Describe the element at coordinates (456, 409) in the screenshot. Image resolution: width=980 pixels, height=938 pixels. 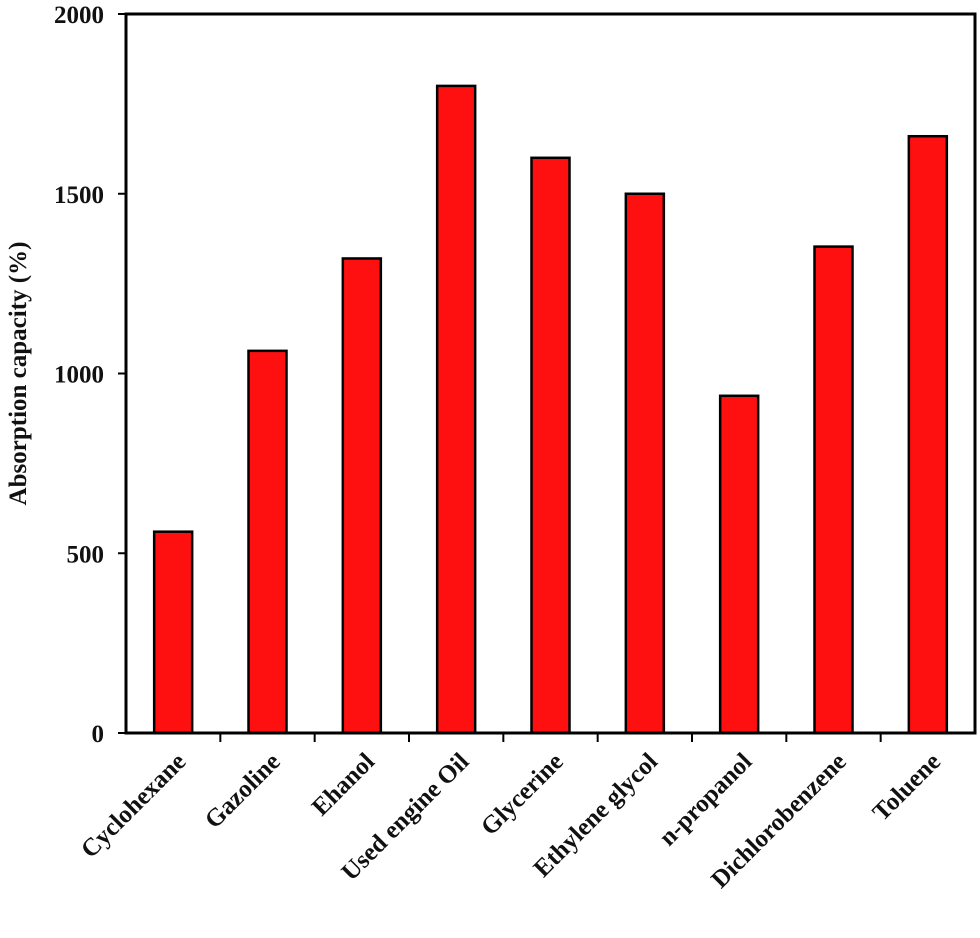
I see `bar-used-engine-oil` at that location.